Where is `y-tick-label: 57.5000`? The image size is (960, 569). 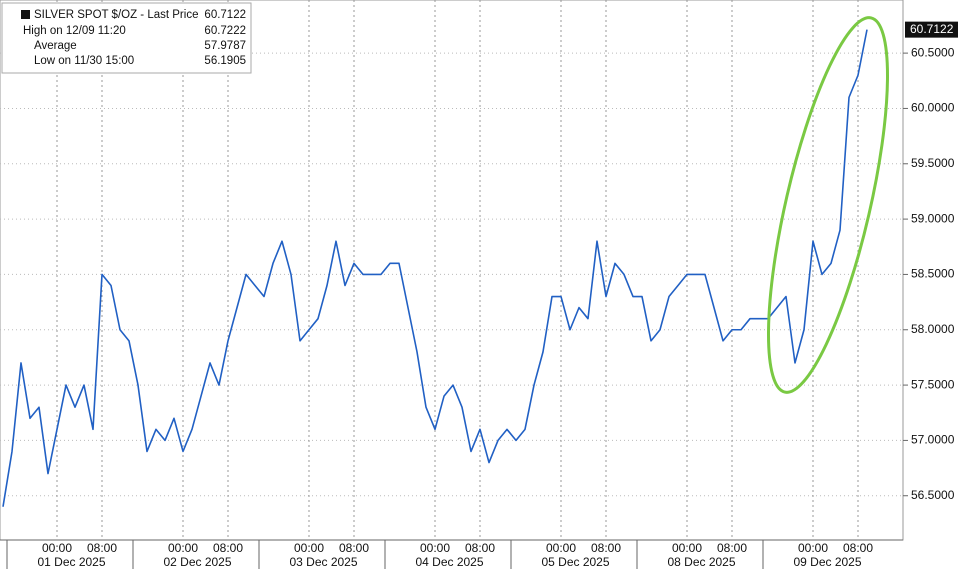
y-tick-label: 57.5000 is located at coordinates (933, 384).